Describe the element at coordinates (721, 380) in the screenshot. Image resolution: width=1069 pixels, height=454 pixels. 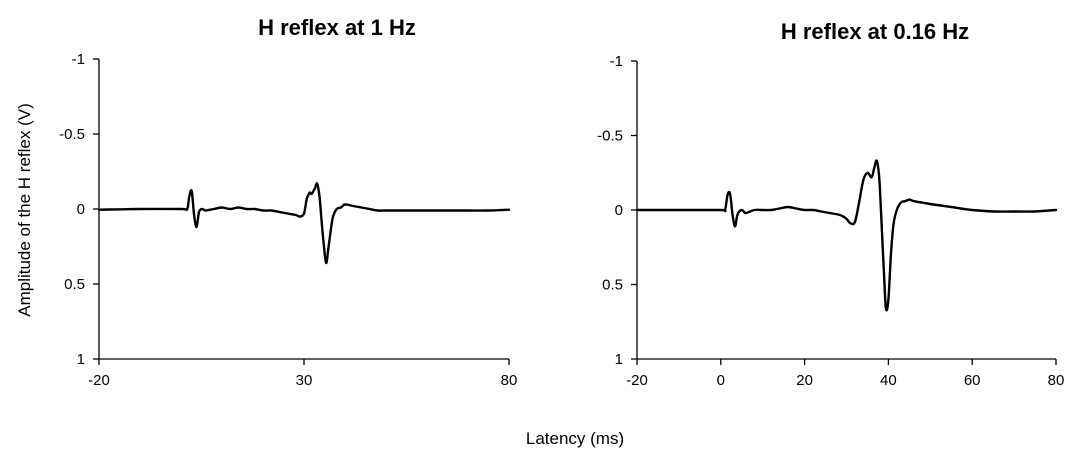
I see `x-tick-label: 0` at that location.